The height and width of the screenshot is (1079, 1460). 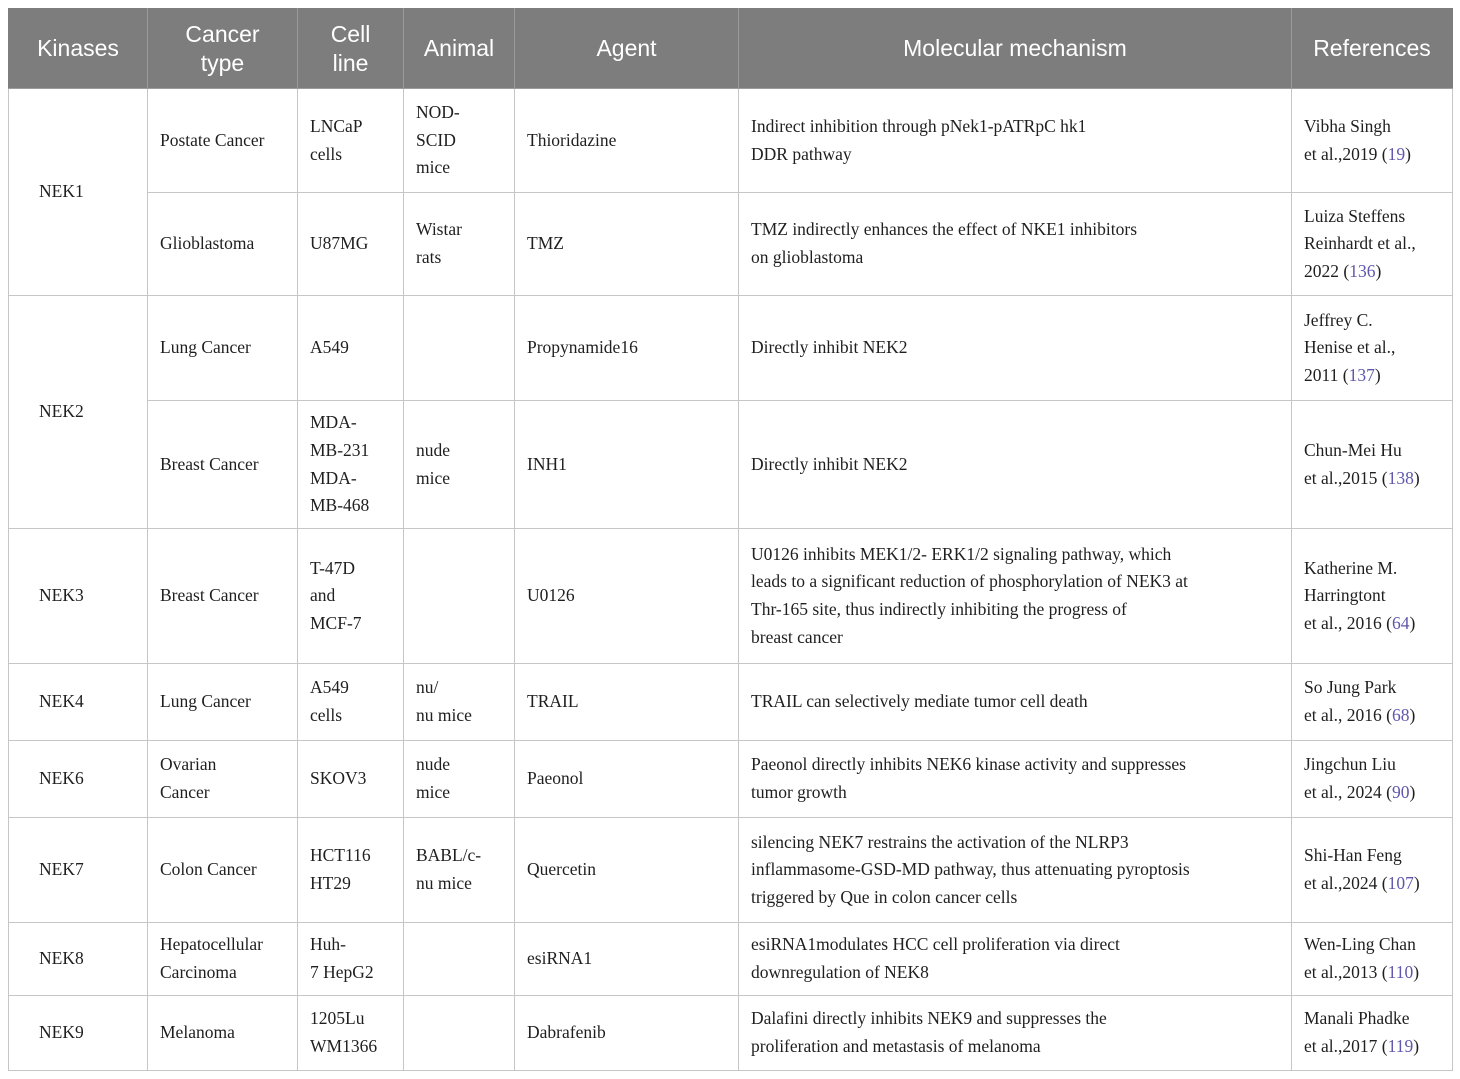 I want to click on reference-citation-link: 90, so click(x=1400, y=792).